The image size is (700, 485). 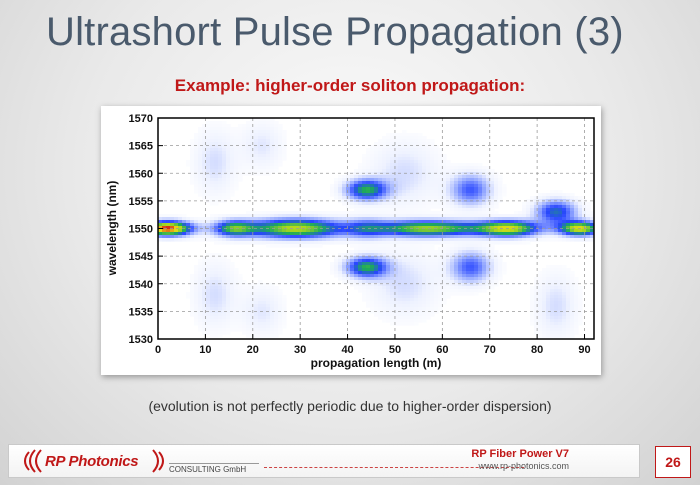 I want to click on slide-title: Ultrashort Pulse Propagation (3), so click(x=335, y=32).